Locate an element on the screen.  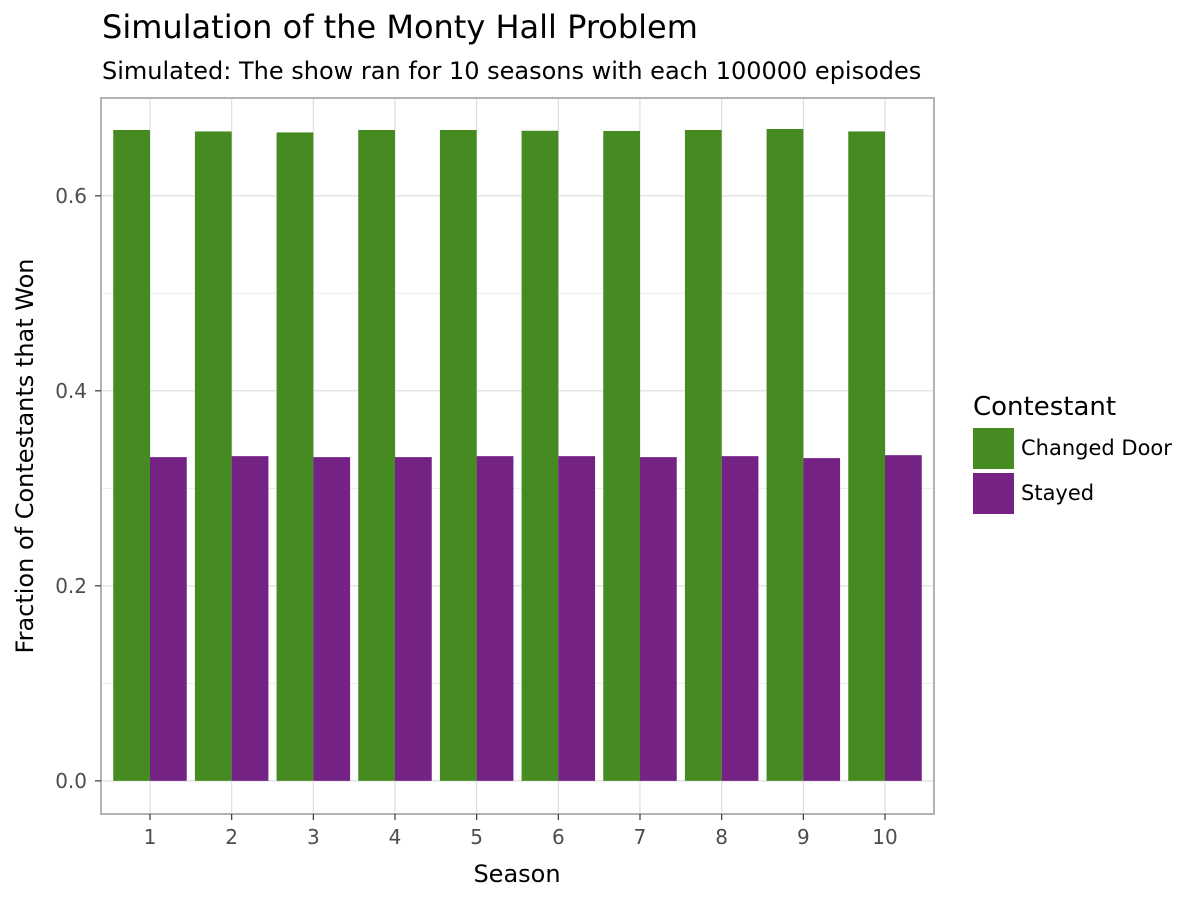
y-axis-title: Fraction of Contestants that Won is located at coordinates (25, 456).